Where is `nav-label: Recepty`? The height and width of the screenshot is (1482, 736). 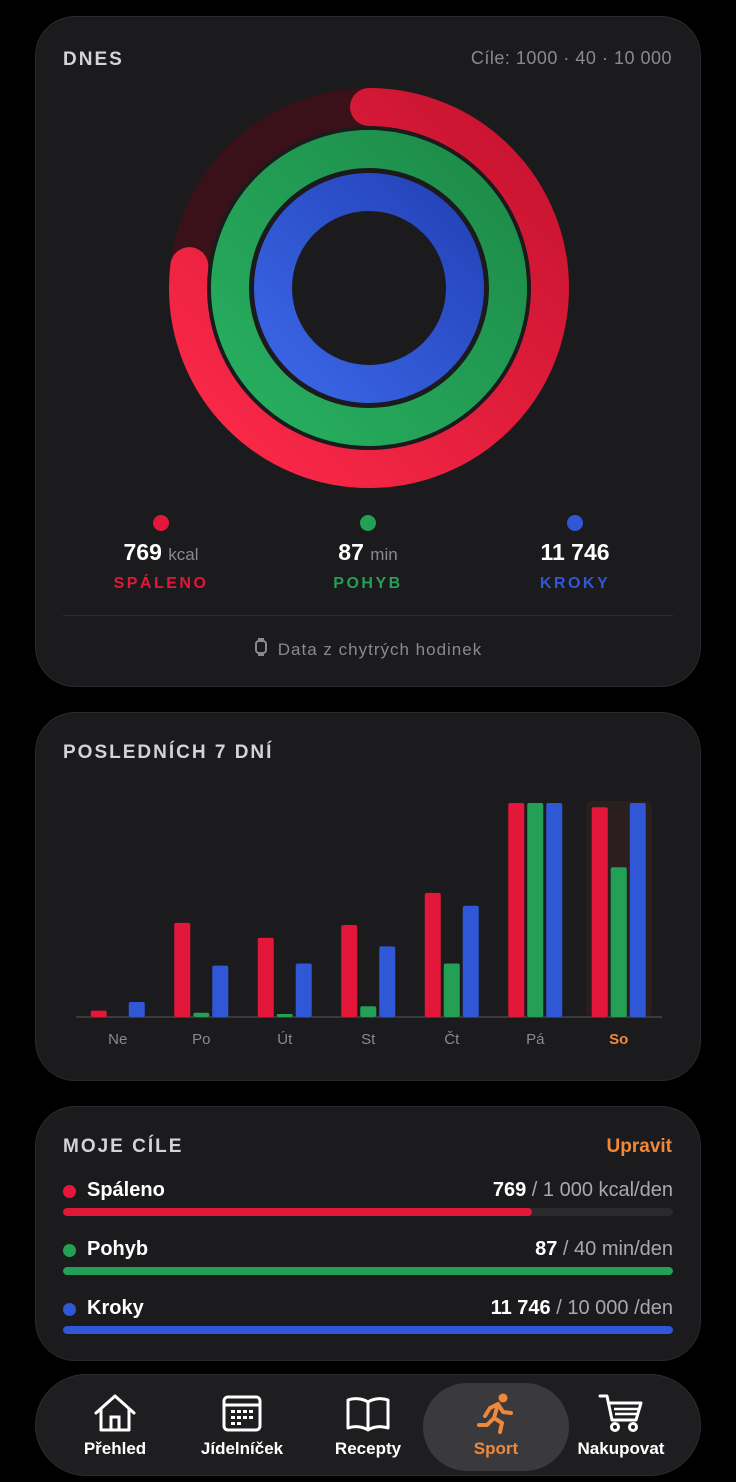
nav-label: Recepty is located at coordinates (368, 1448).